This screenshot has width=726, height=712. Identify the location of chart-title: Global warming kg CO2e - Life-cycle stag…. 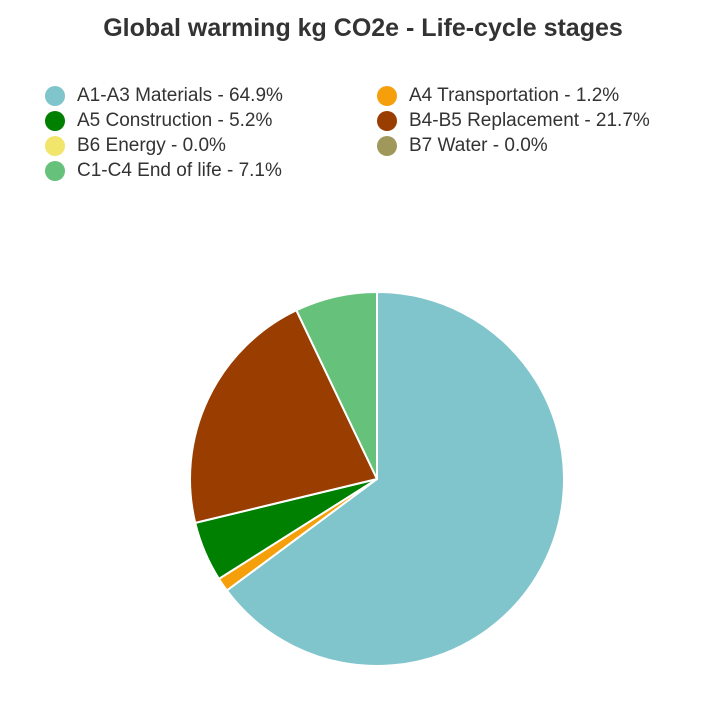
(363, 28).